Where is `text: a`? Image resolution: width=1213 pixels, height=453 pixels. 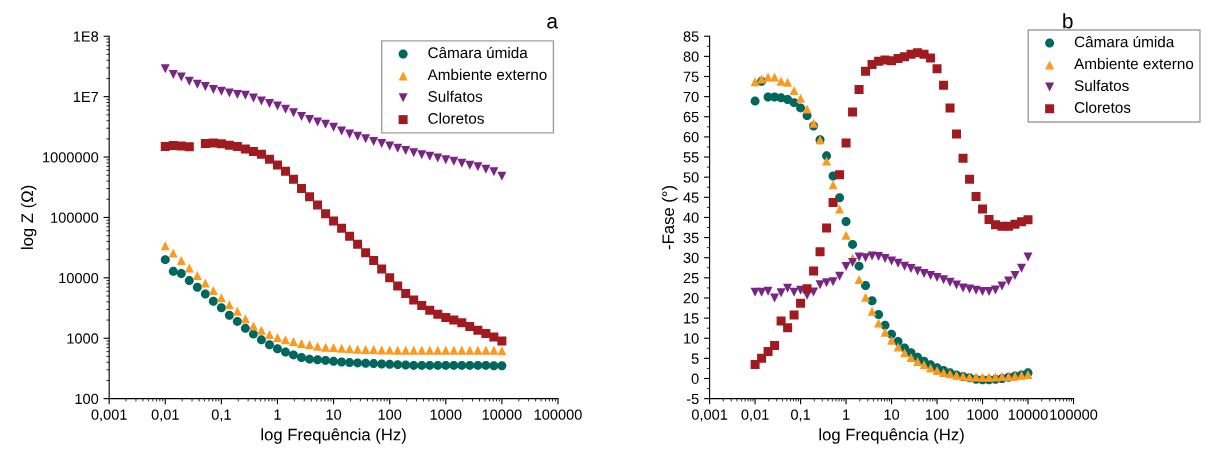
text: a is located at coordinates (552, 23).